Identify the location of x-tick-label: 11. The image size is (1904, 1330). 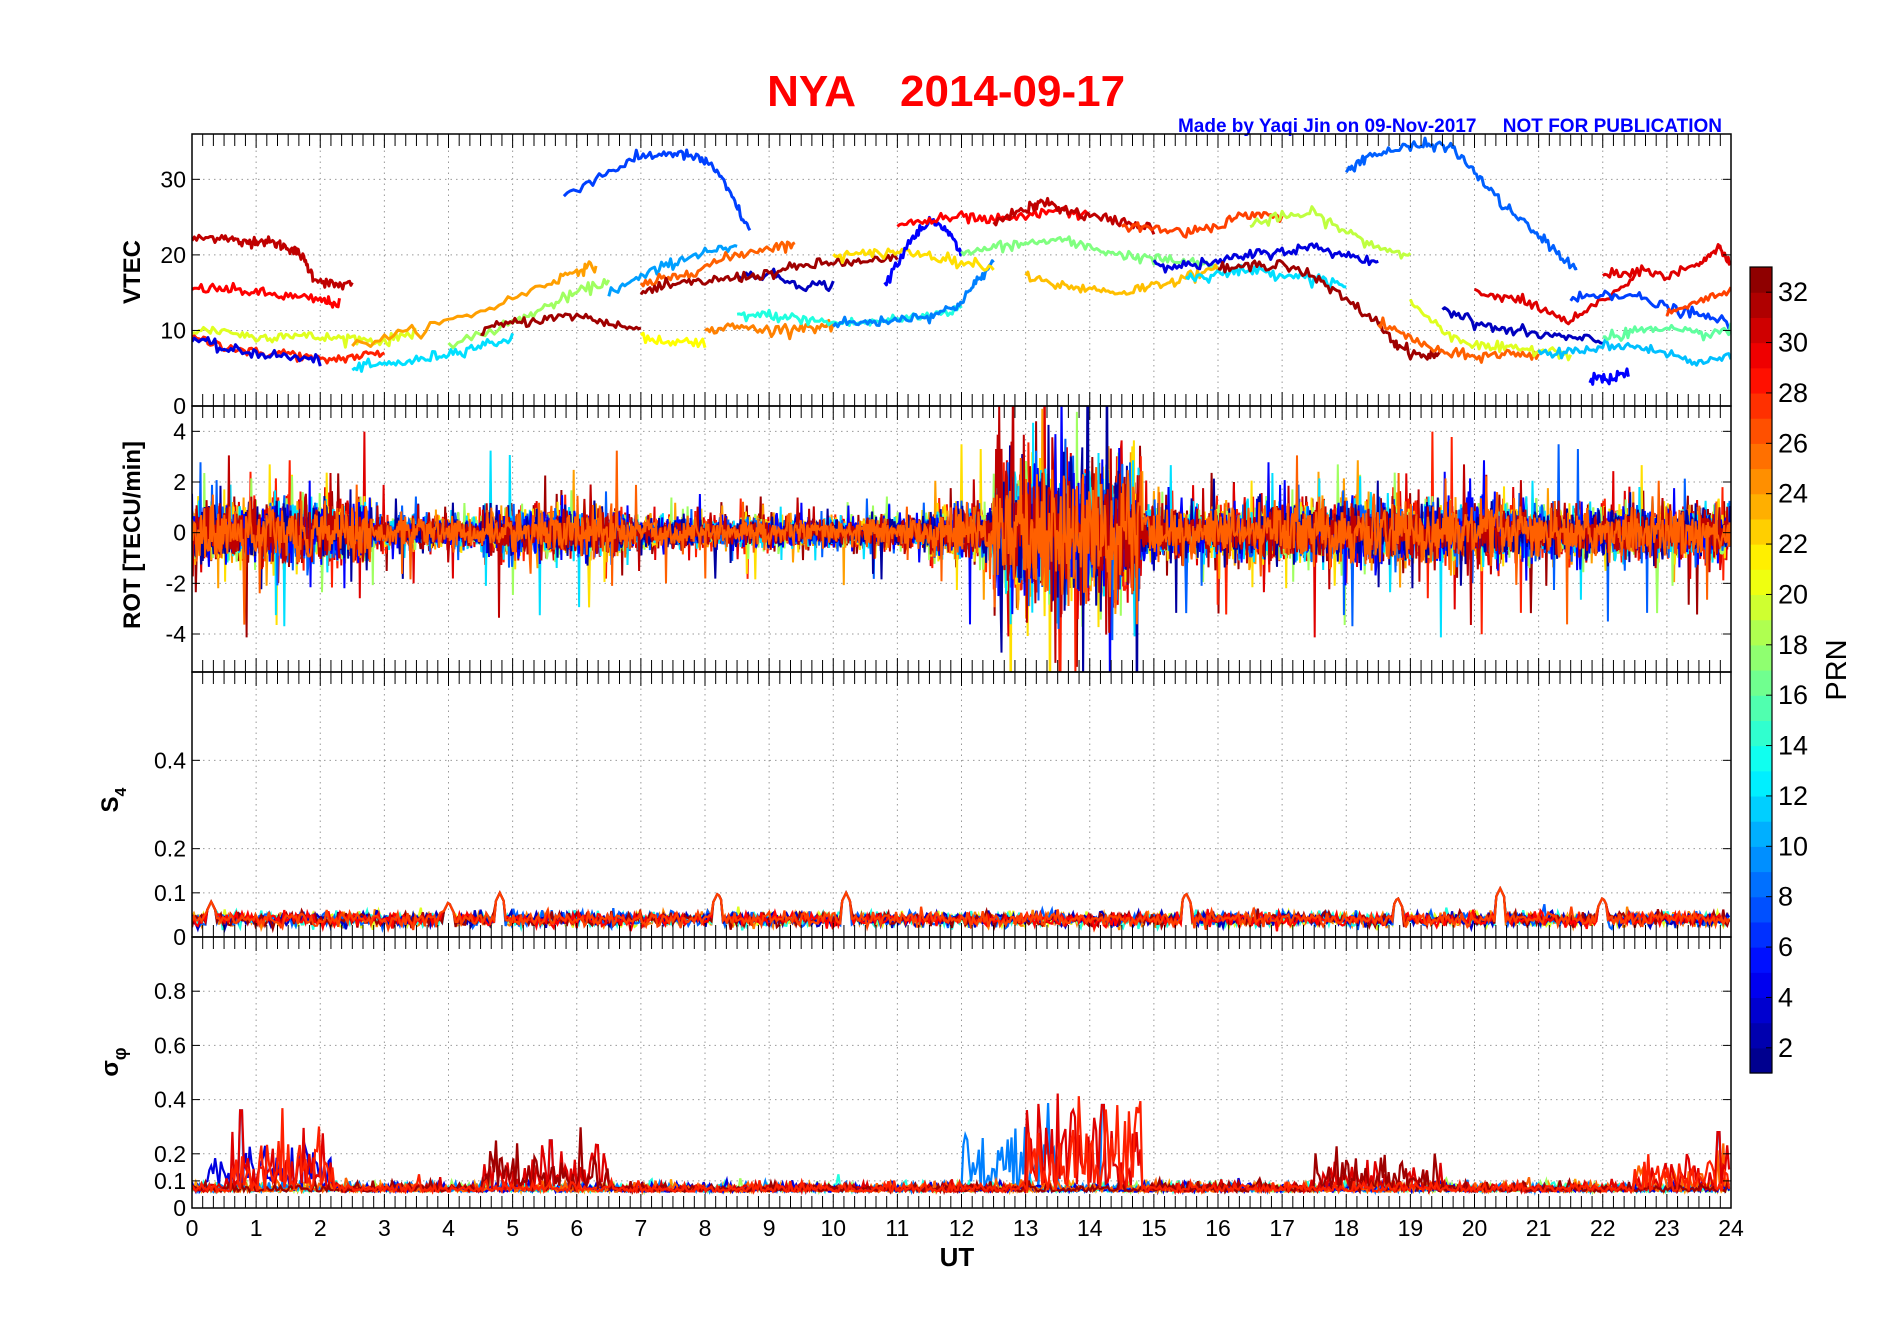
(897, 1228).